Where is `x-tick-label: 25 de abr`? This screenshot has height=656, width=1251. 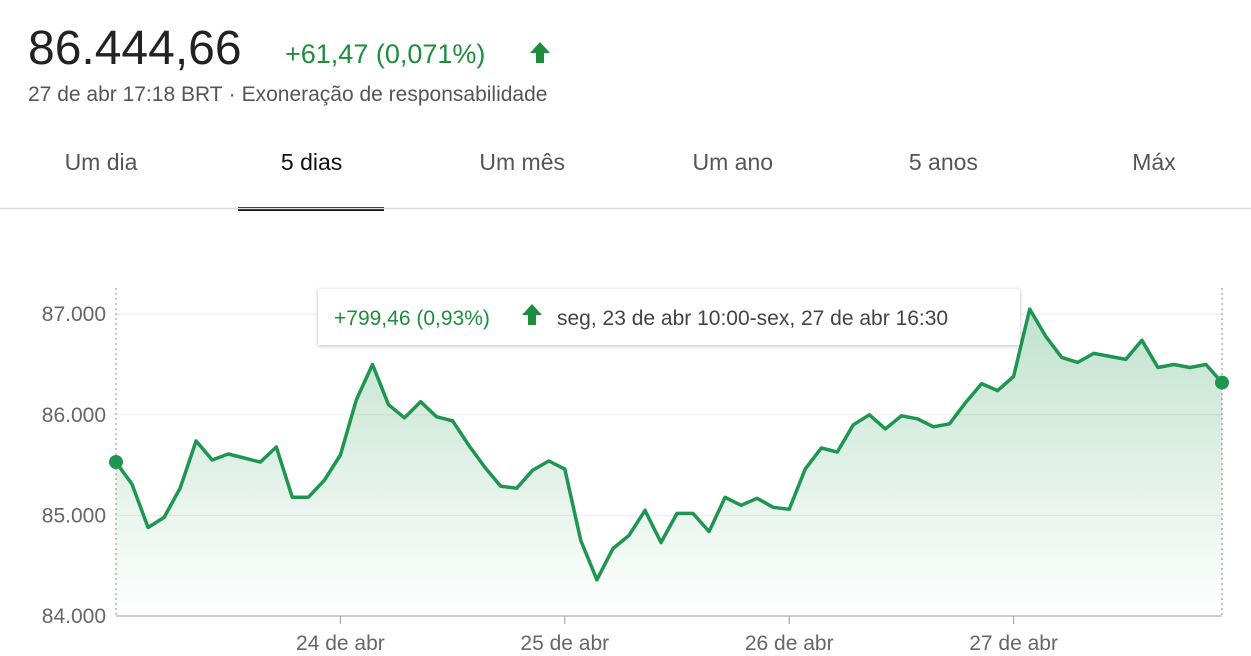 x-tick-label: 25 de abr is located at coordinates (564, 643).